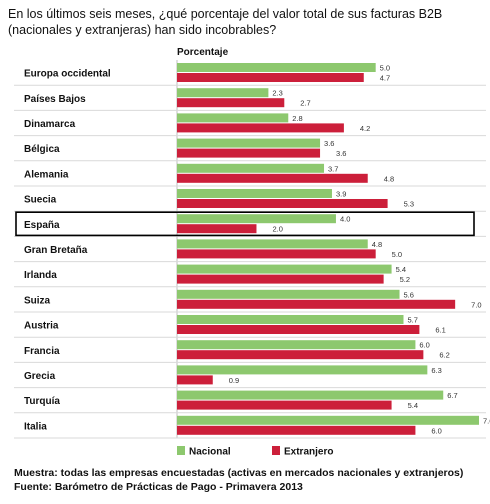 The image size is (490, 504). I want to click on legend-label: Extranjero, so click(308, 452).